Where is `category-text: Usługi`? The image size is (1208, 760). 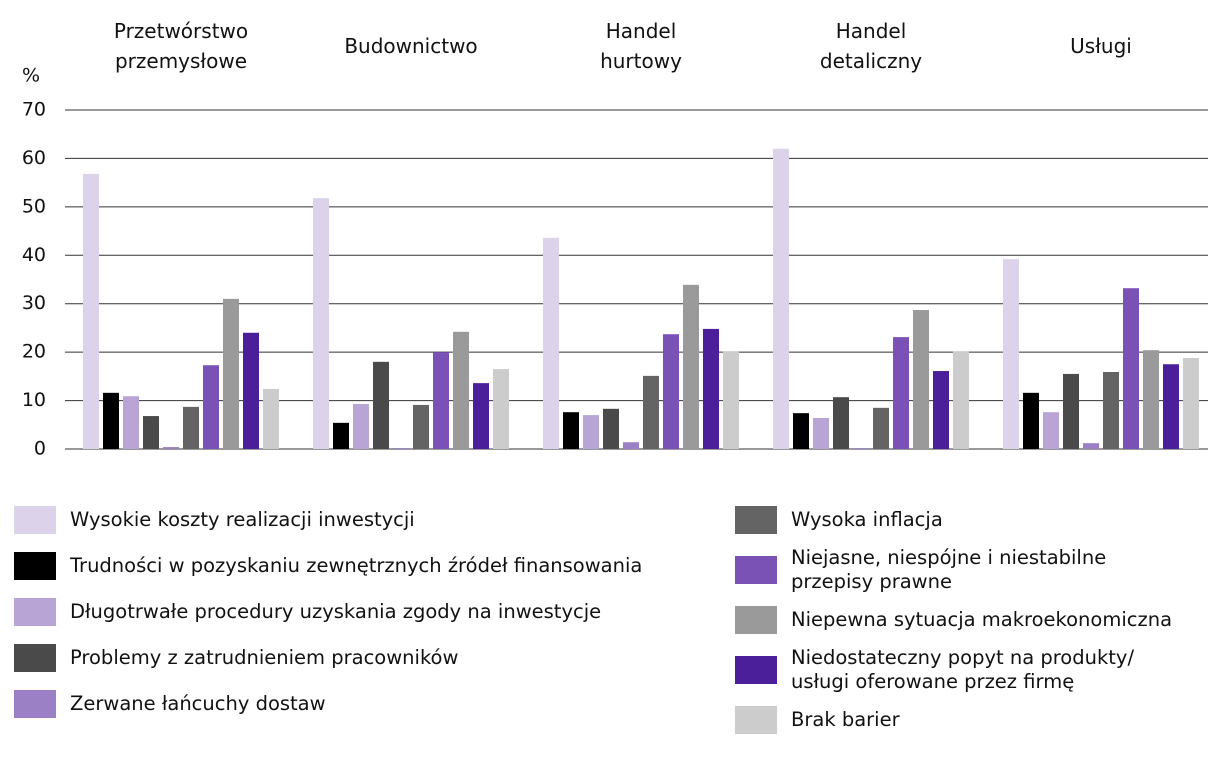
category-text: Usługi is located at coordinates (1101, 46).